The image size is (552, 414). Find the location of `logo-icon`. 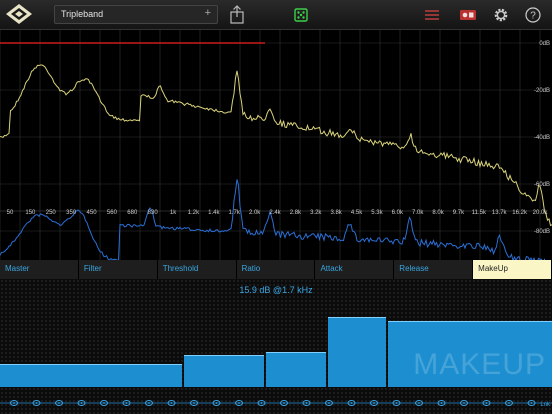

logo-icon is located at coordinates (19, 14).